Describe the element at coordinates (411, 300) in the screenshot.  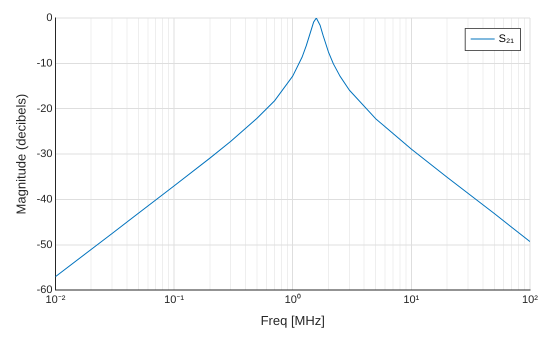
I see `x-tick-label: 10¹` at that location.